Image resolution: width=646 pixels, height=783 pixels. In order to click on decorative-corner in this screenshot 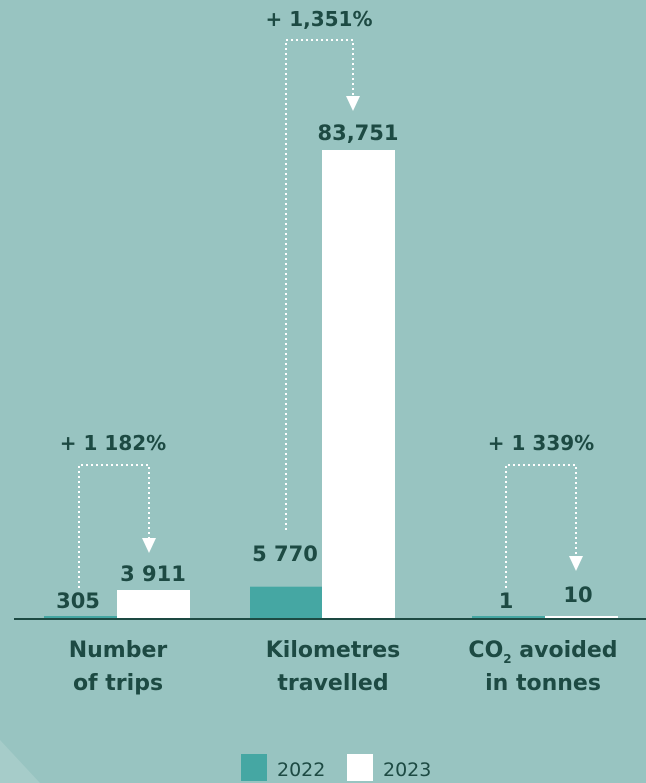, I will do `click(20, 761)`.